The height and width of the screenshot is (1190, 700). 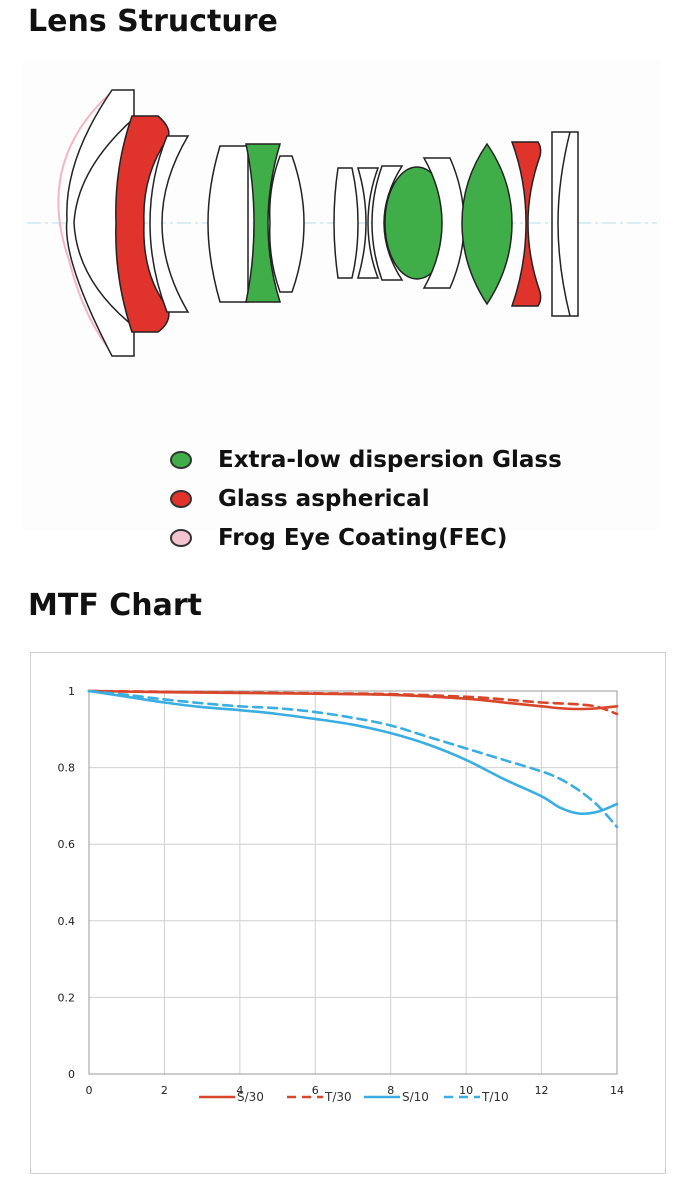 I want to click on y-tick-label: 0, so click(x=71, y=1074).